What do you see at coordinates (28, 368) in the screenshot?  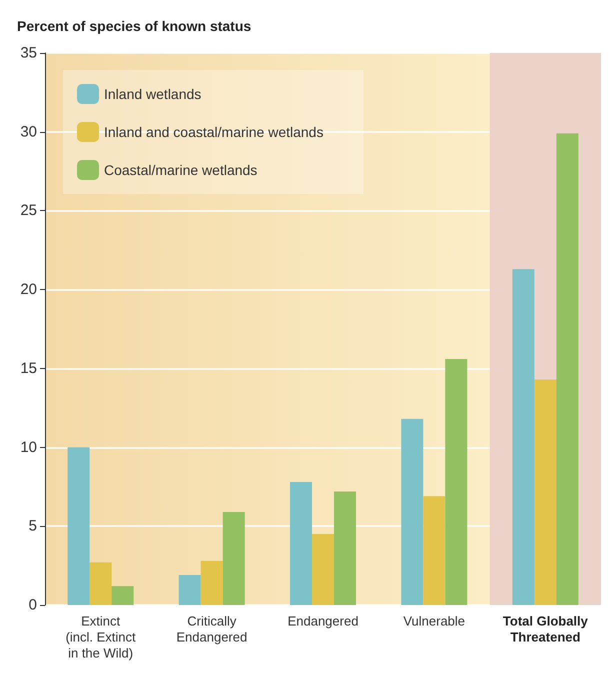 I see `y-tick-label: 15` at bounding box center [28, 368].